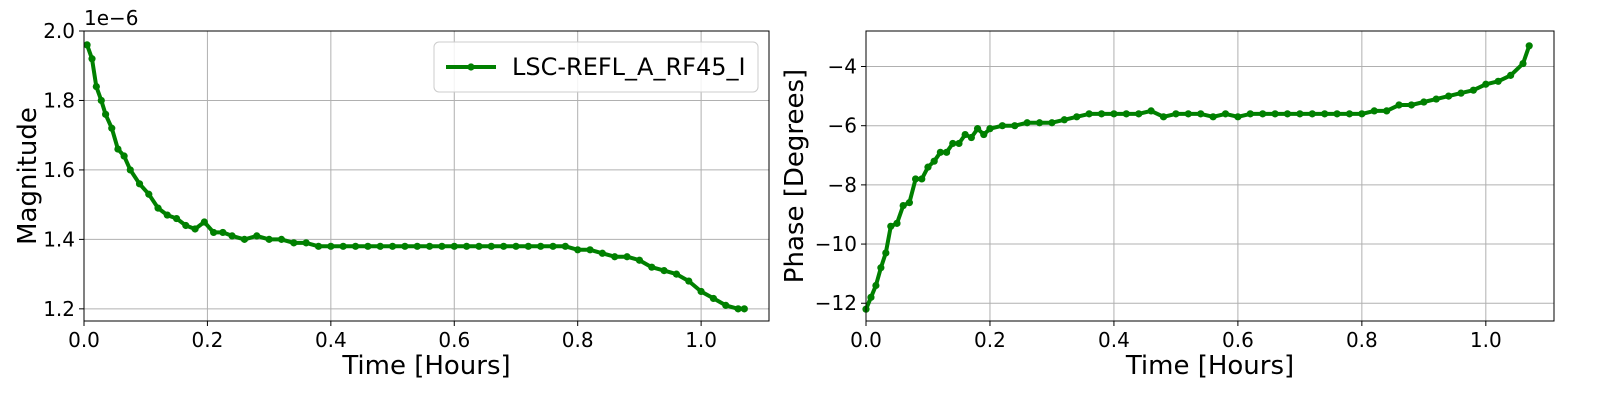 This screenshot has width=1600, height=400. Describe the element at coordinates (59, 309) in the screenshot. I see `y-tick-label: 1.2` at that location.